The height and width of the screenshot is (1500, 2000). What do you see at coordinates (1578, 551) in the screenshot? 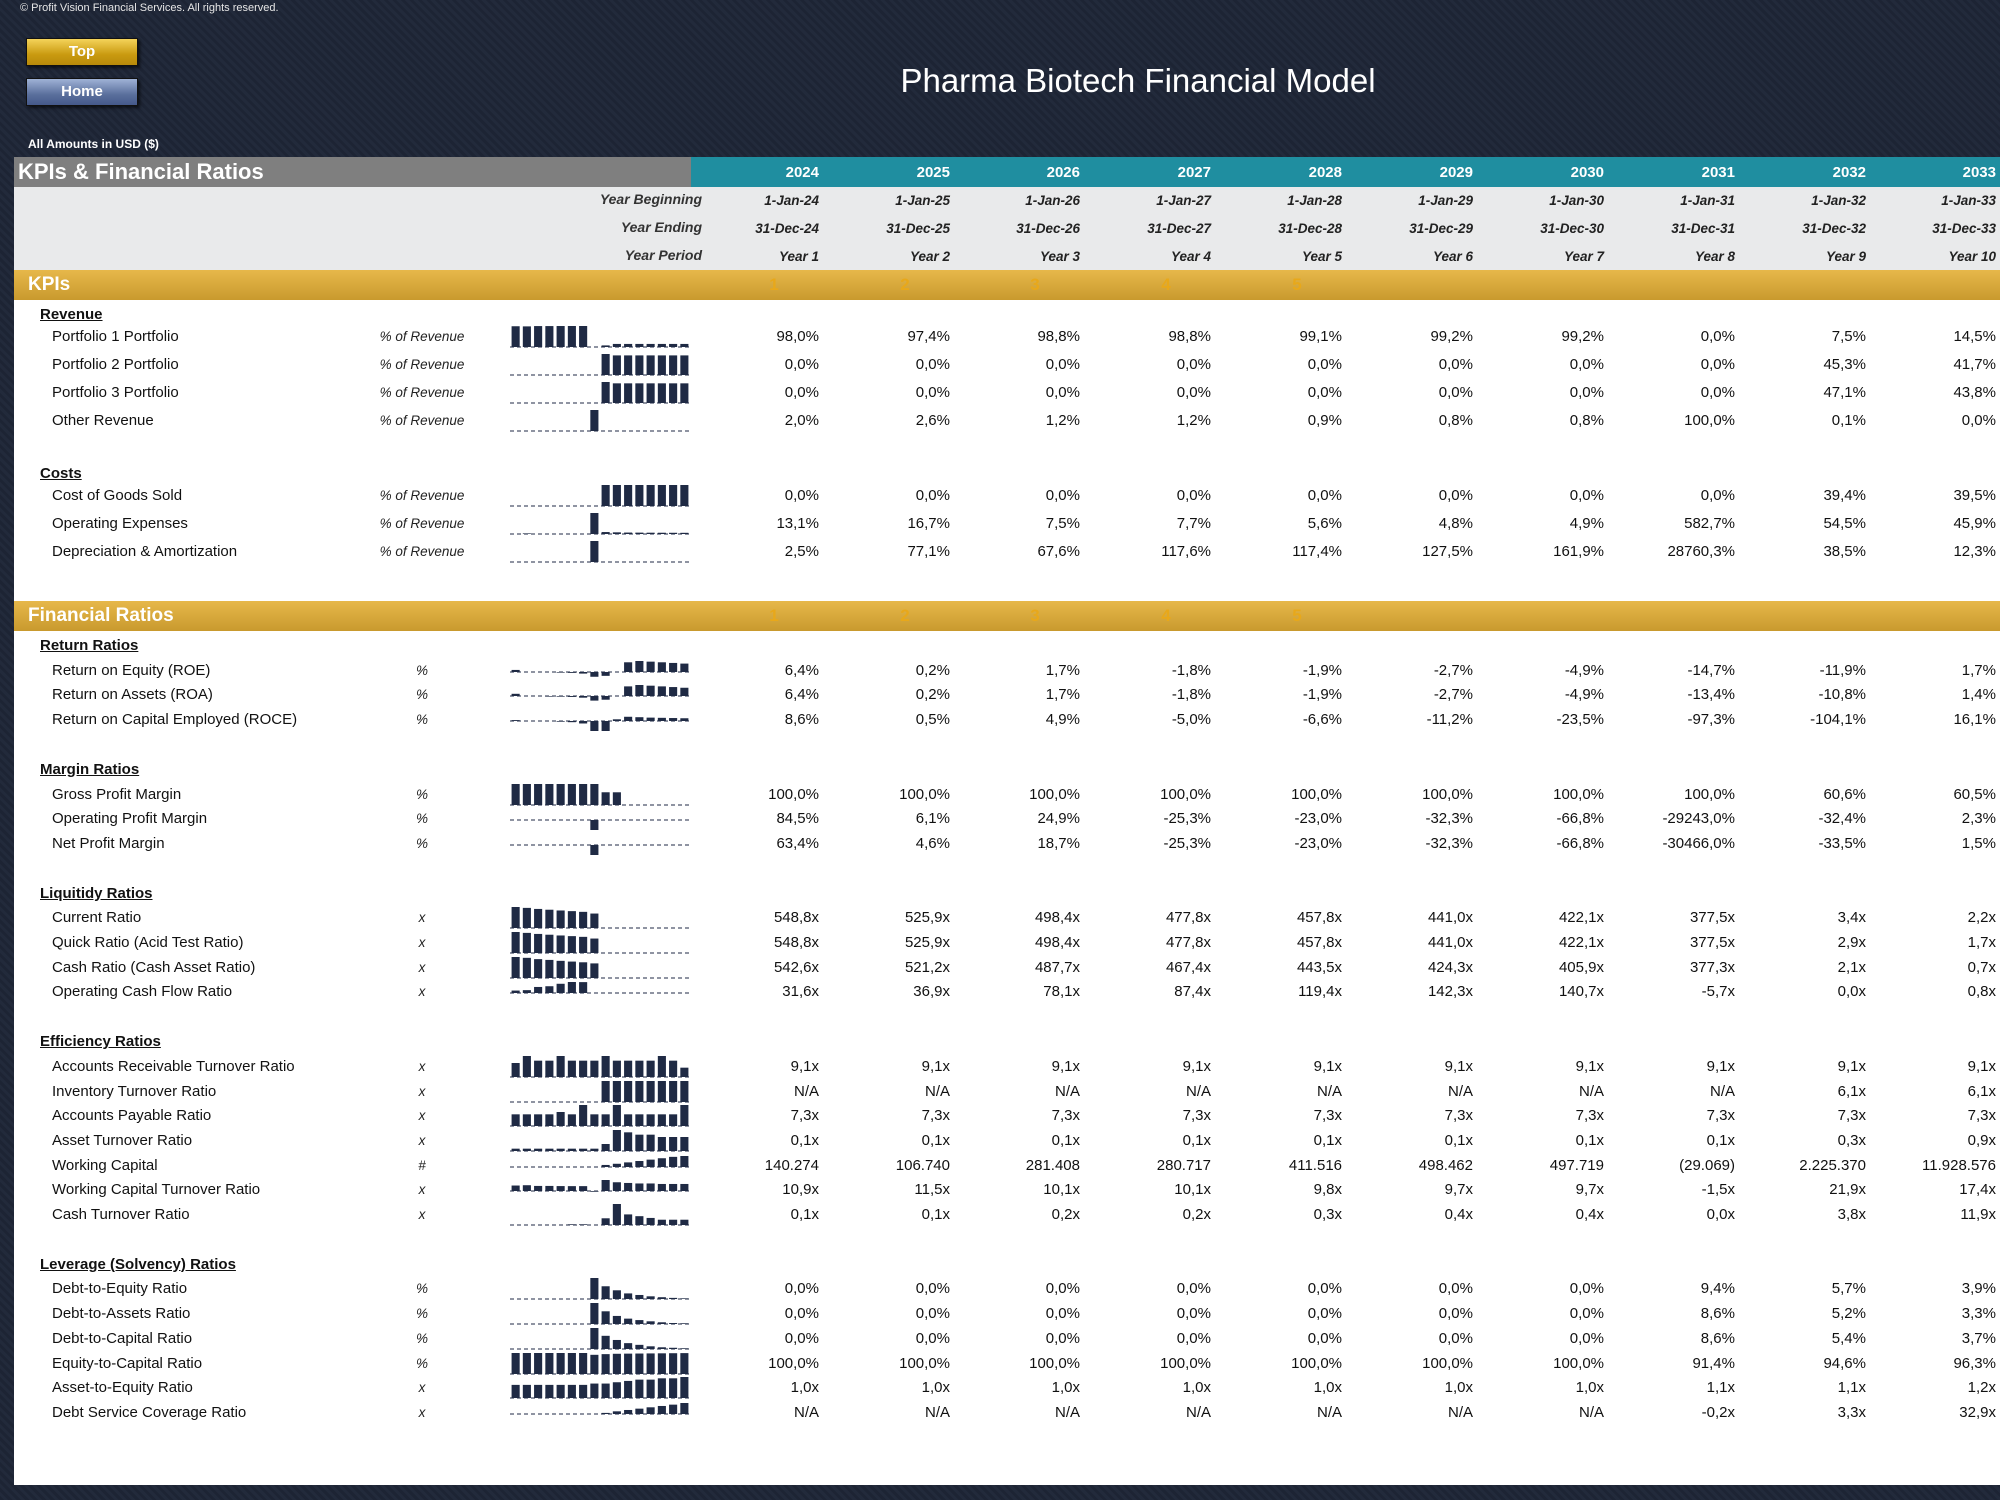
I see `row-value: 161,9%` at bounding box center [1578, 551].